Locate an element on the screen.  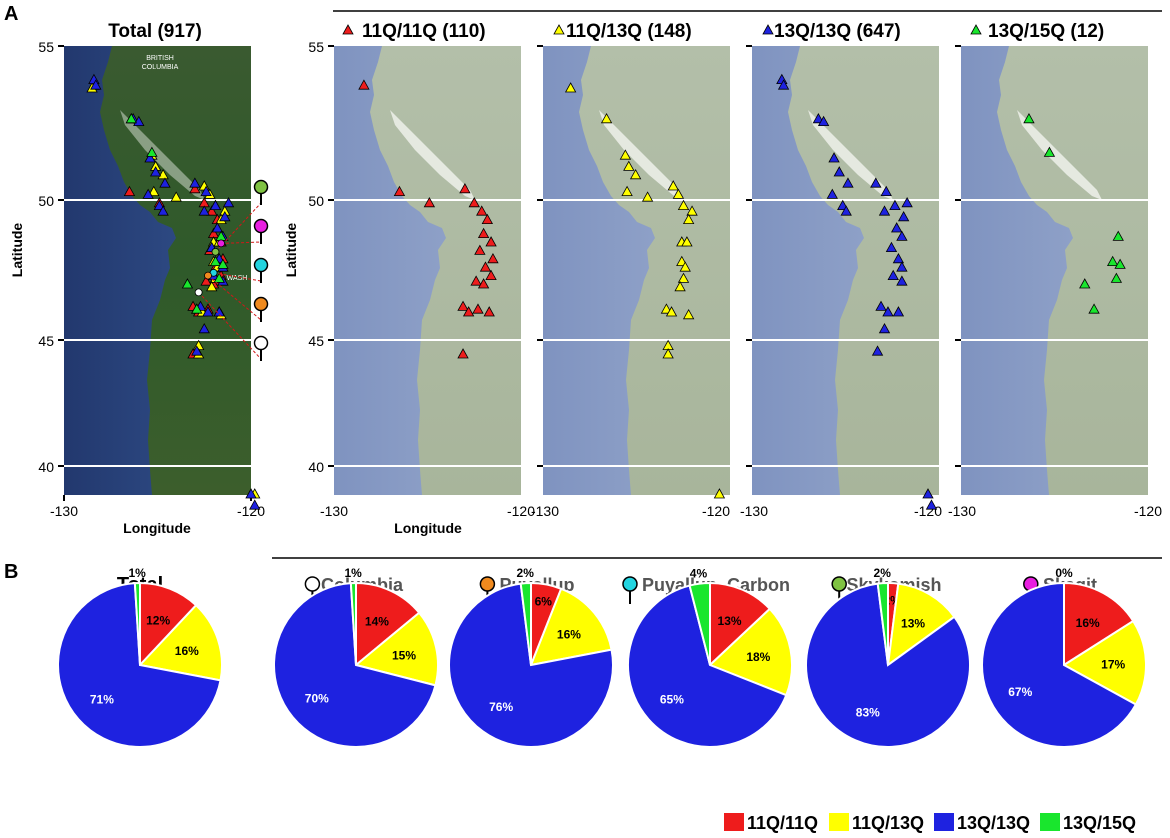
x-tick-label-11q-13q-right: -120 is located at coordinates (716, 511).